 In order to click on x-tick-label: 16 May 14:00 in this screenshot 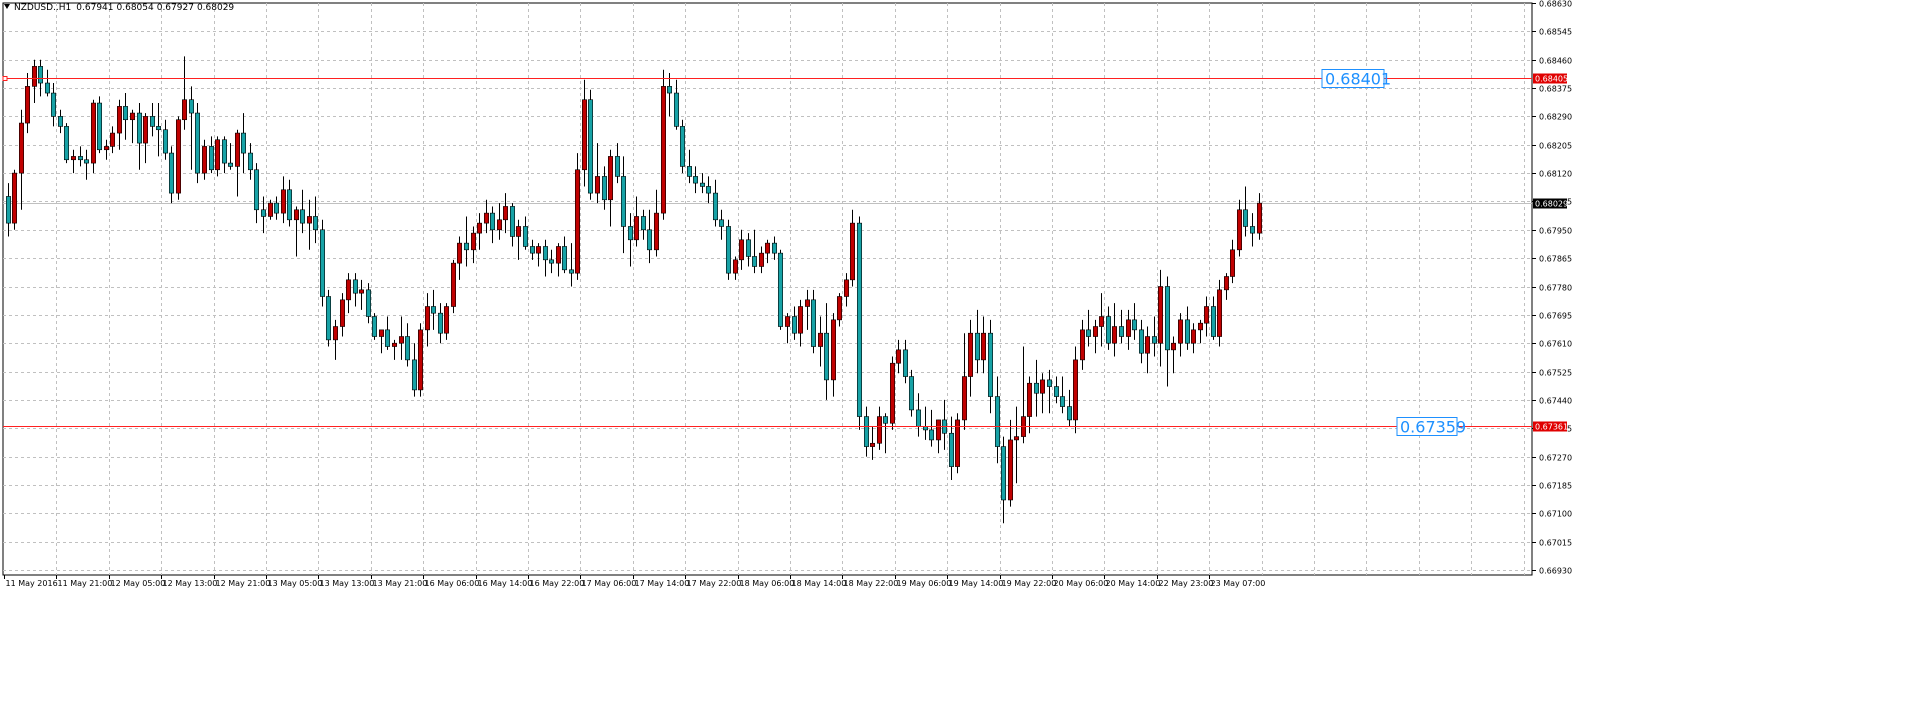, I will do `click(505, 583)`.